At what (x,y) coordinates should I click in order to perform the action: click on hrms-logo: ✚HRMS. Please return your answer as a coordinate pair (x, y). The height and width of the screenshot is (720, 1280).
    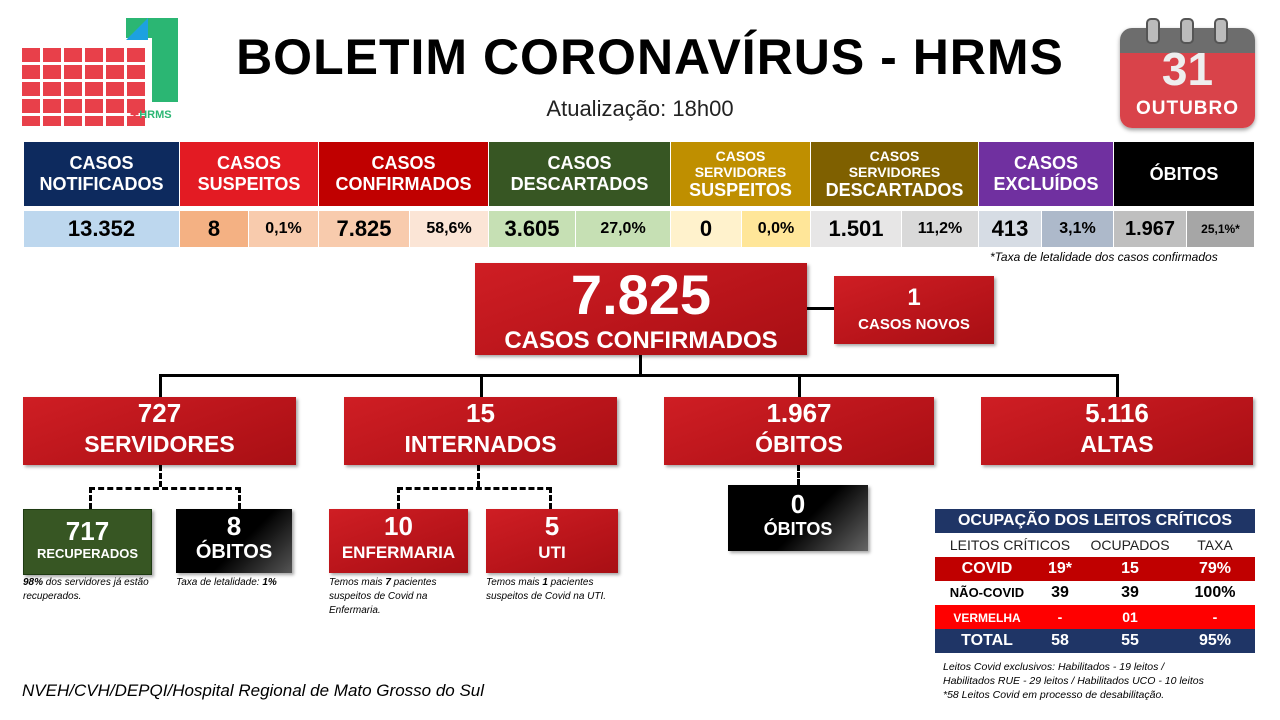
    Looking at the image, I should click on (102, 72).